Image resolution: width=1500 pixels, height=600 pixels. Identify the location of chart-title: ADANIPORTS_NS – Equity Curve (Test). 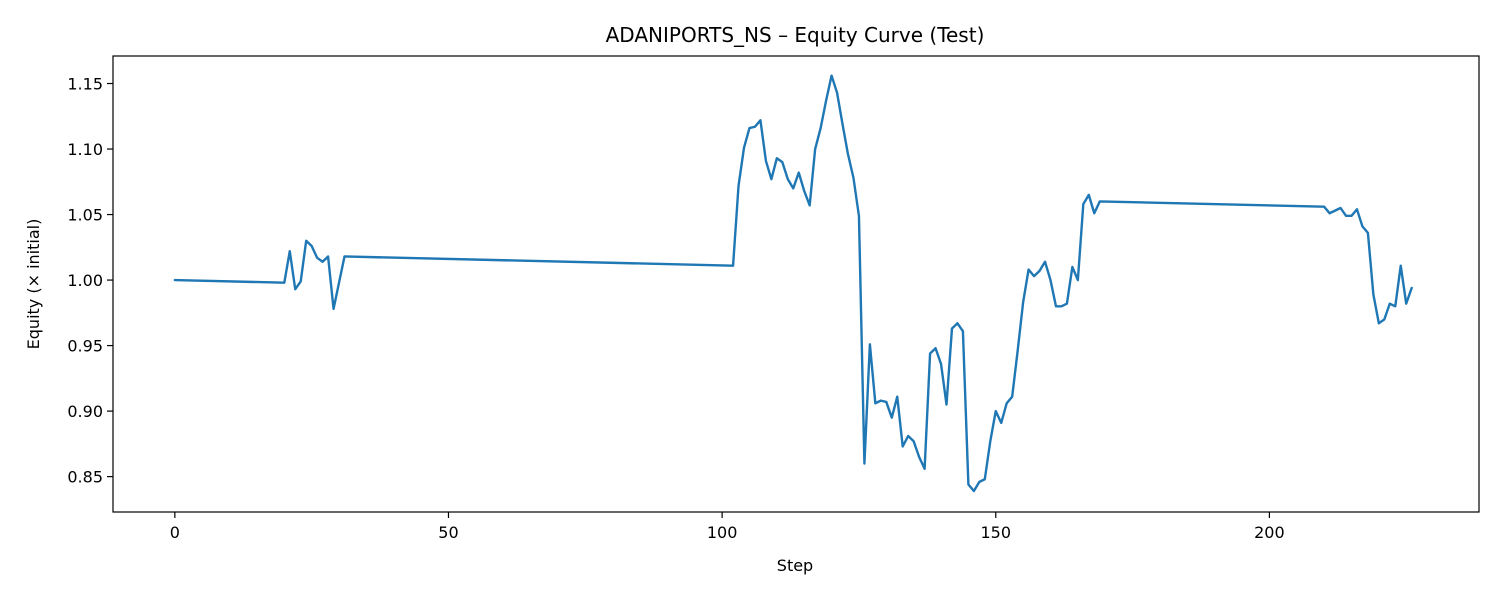
(795, 35).